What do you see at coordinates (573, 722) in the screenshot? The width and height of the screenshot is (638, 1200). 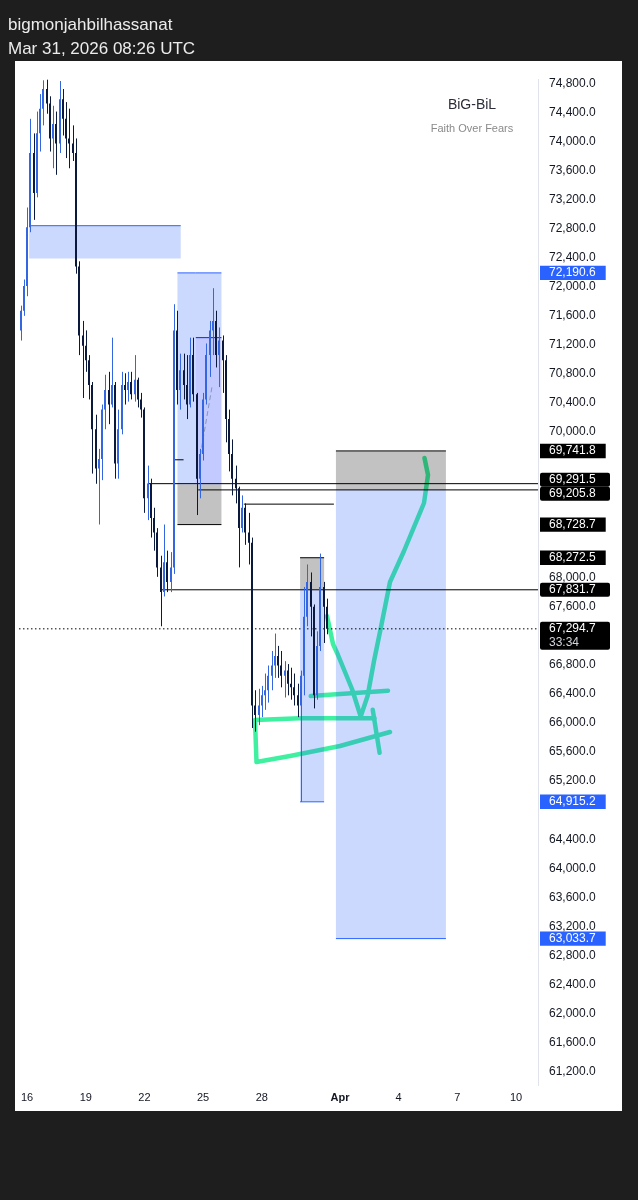 I see `y-tick-label: 66,000.0` at bounding box center [573, 722].